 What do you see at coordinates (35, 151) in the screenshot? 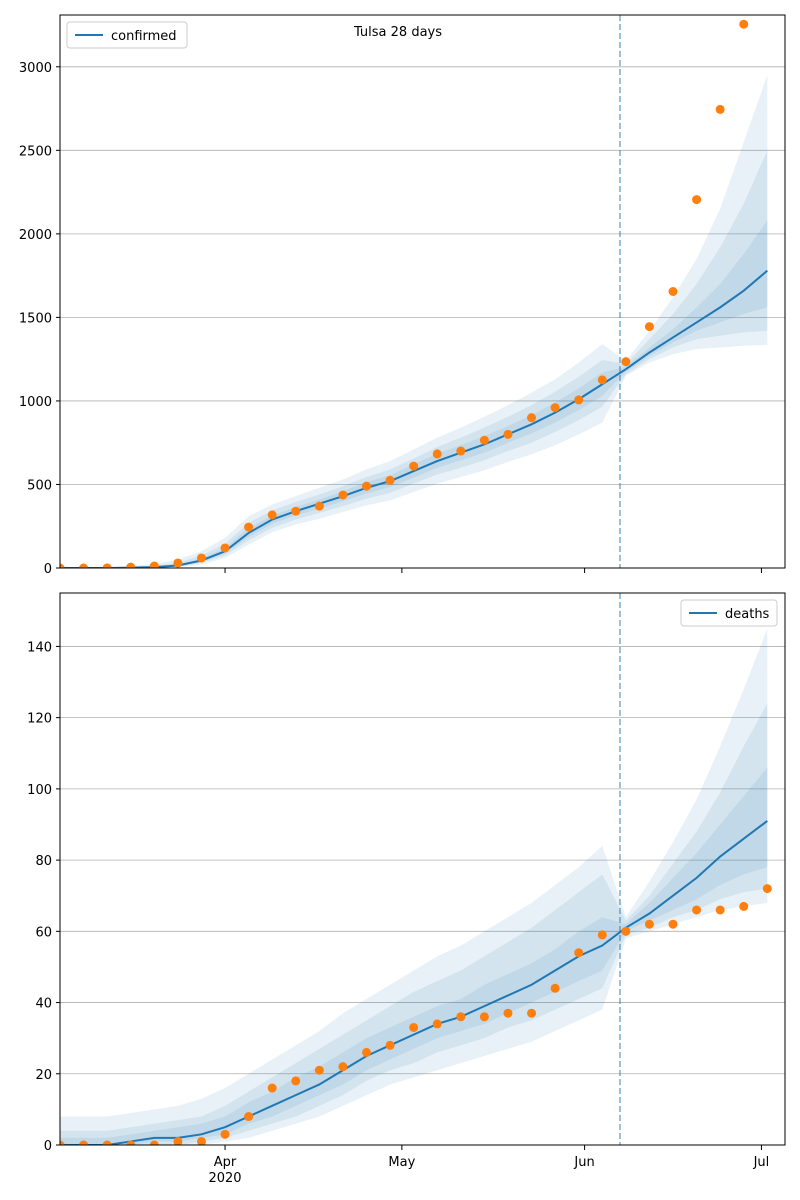
I see `y-tick-label: 2500` at bounding box center [35, 151].